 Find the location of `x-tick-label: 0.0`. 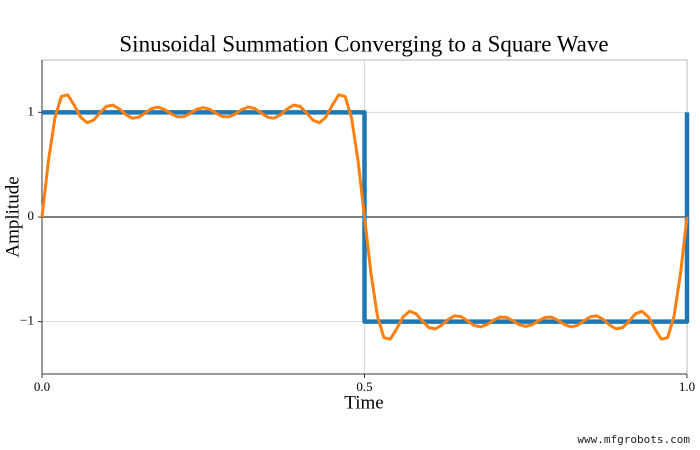

x-tick-label: 0.0 is located at coordinates (42, 386).